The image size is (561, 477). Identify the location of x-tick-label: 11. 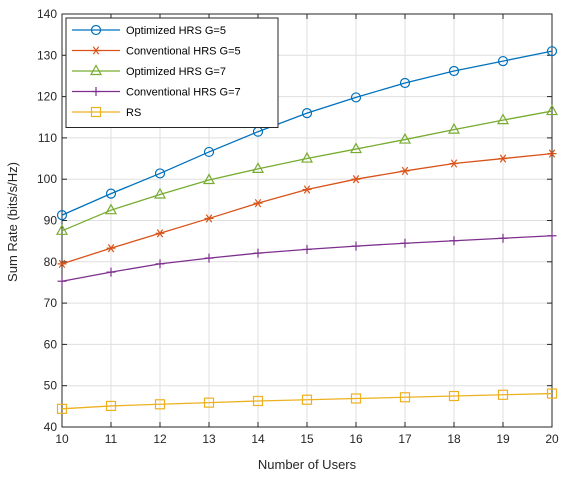
(111, 439).